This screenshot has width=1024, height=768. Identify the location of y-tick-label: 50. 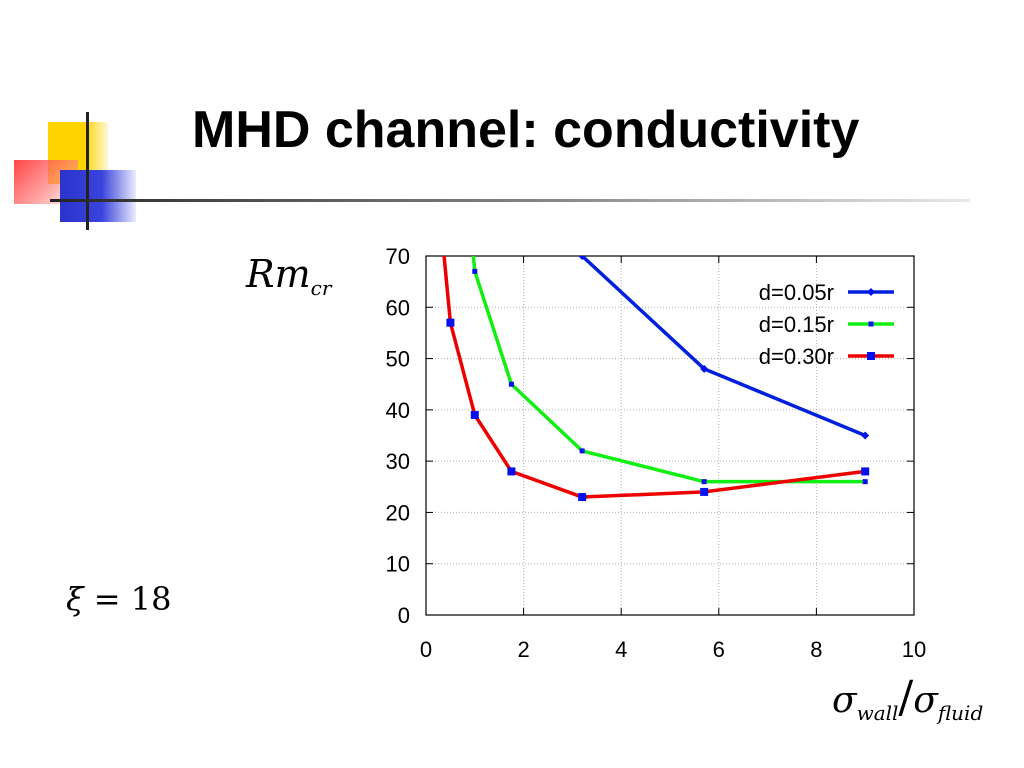
(398, 359).